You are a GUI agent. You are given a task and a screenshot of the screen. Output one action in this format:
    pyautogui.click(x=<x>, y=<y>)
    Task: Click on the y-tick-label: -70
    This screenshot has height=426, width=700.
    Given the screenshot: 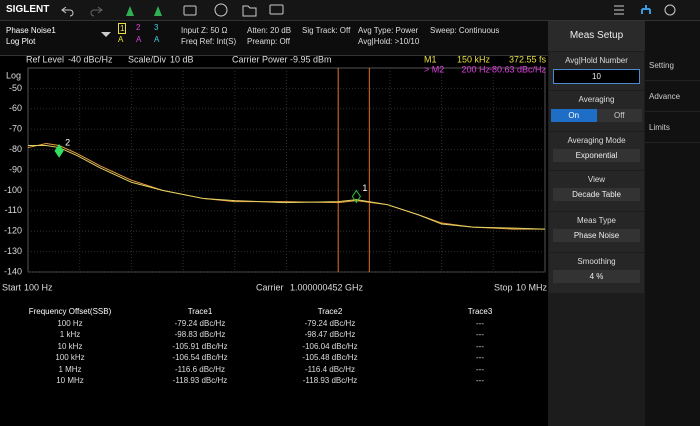 What is the action you would take?
    pyautogui.click(x=15, y=129)
    